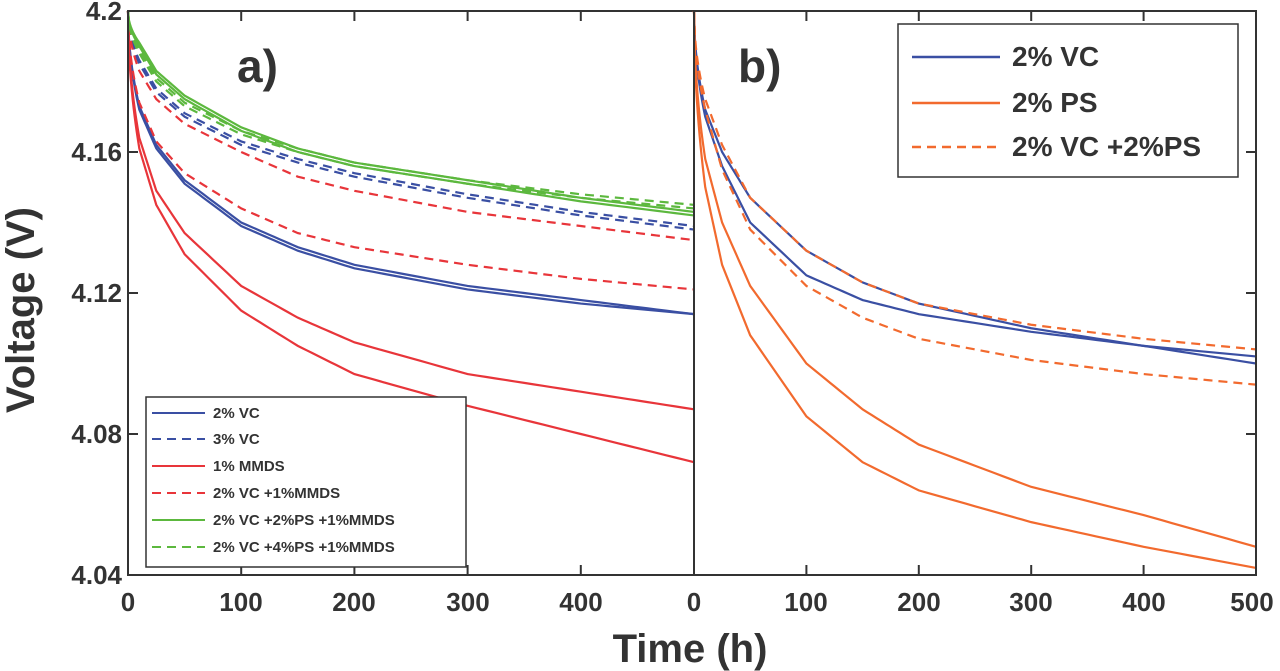 This screenshot has height=671, width=1280. What do you see at coordinates (236, 439) in the screenshot?
I see `legend-a-entry-label: 3% VC` at bounding box center [236, 439].